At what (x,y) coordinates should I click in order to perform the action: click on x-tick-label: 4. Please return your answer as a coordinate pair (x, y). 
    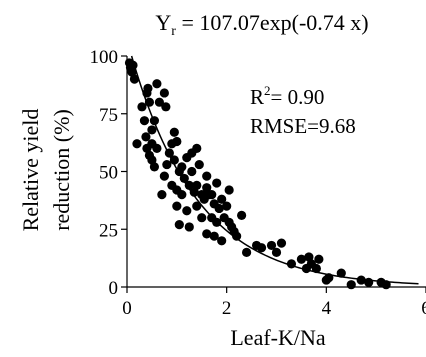
    Looking at the image, I should click on (327, 308).